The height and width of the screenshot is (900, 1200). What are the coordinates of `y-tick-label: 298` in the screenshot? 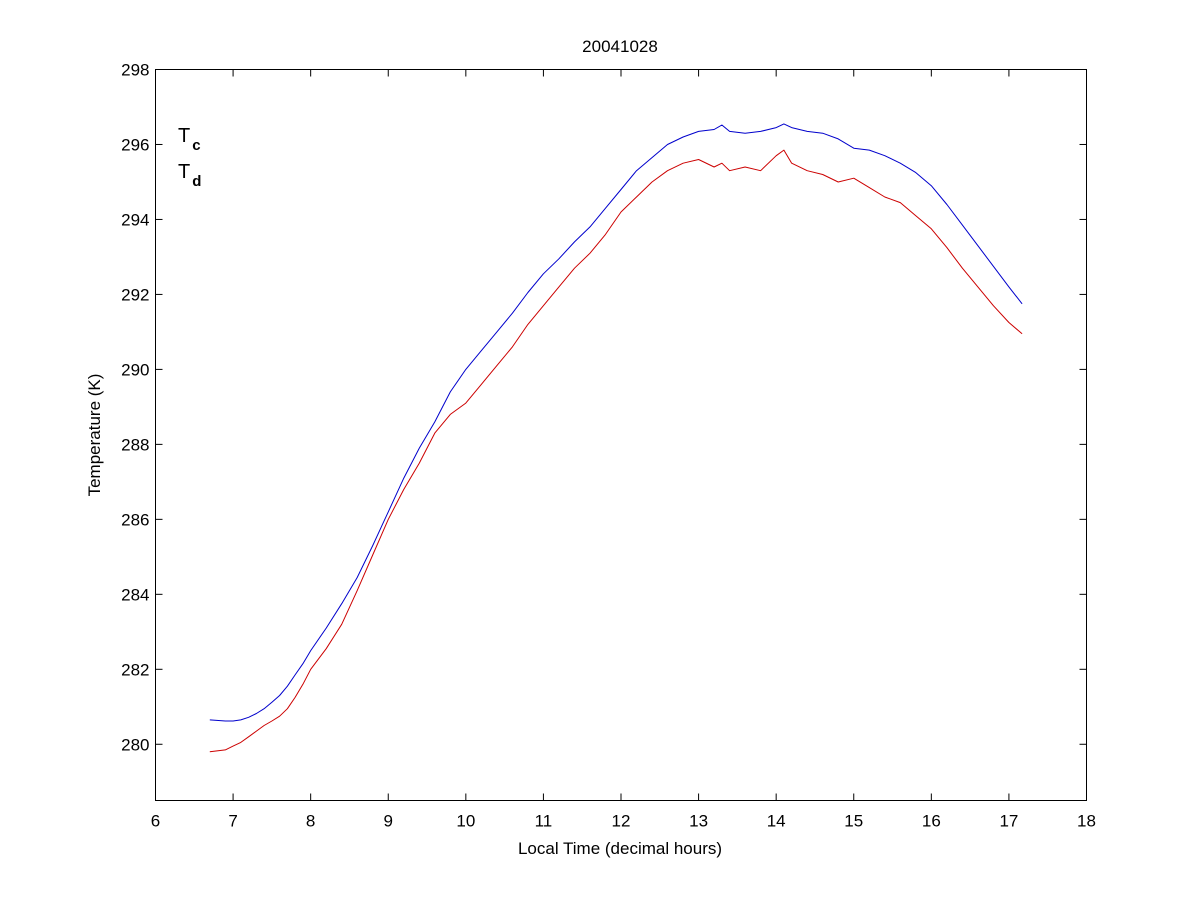 It's located at (135, 70).